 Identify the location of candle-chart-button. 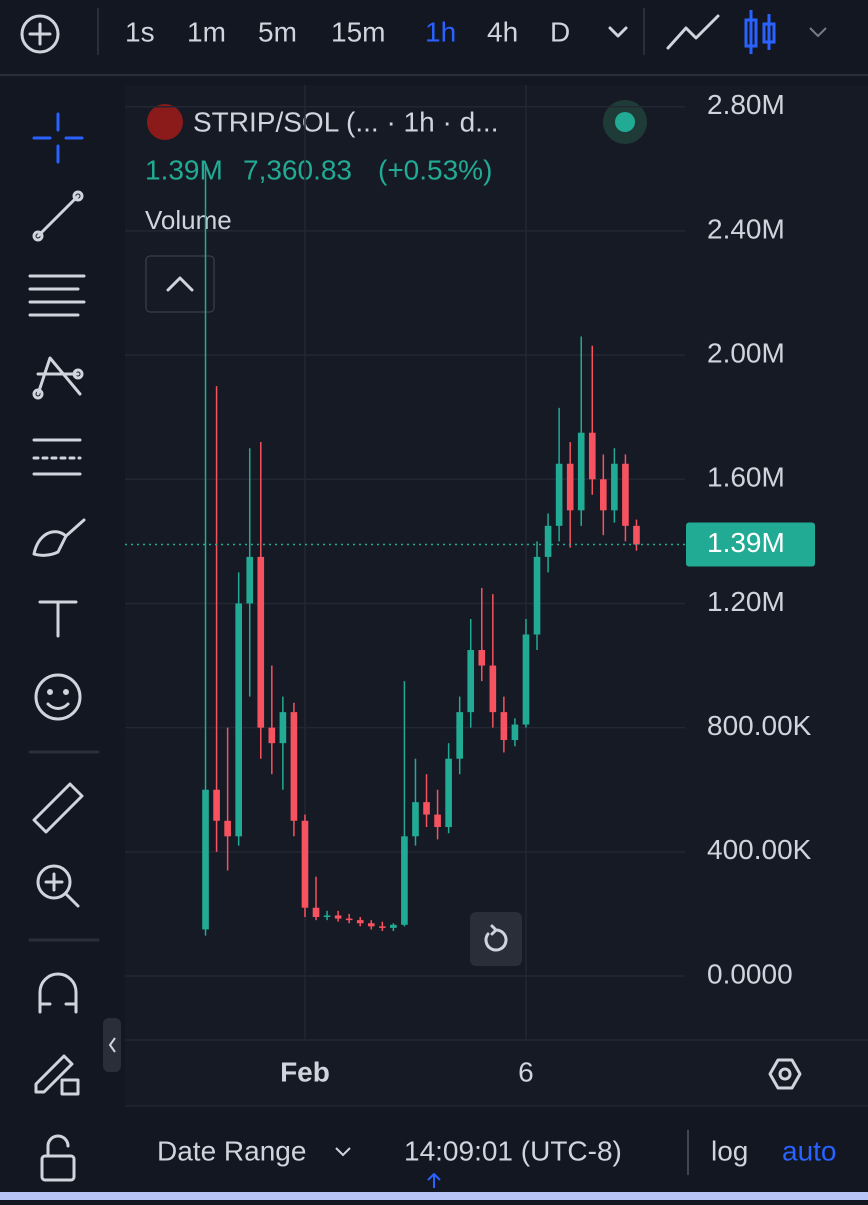
(760, 32).